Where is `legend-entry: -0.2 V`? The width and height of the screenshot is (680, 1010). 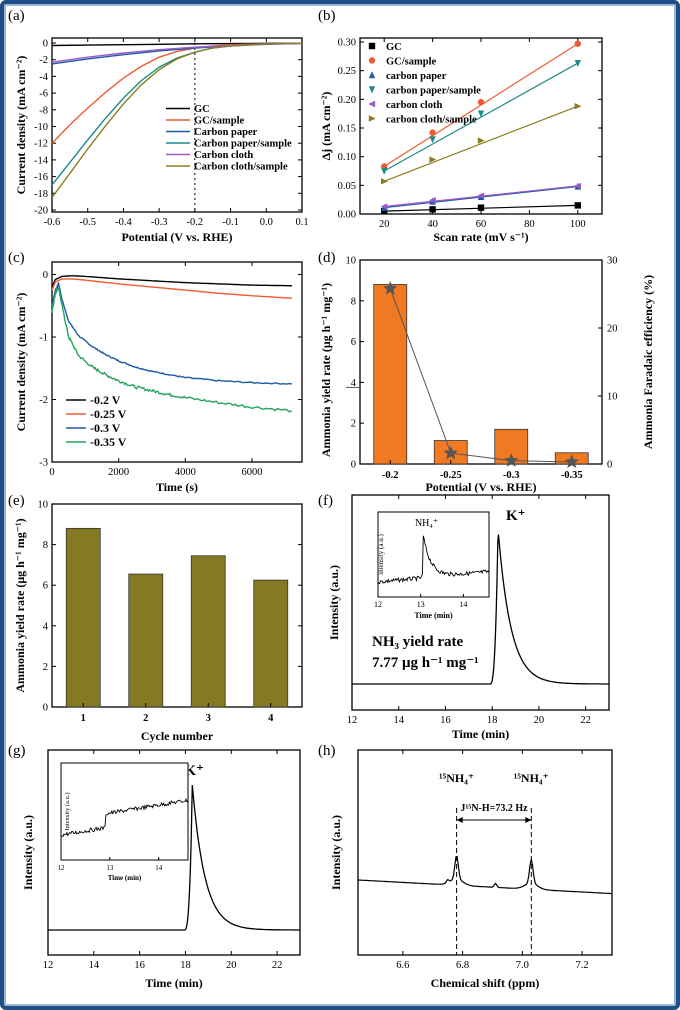
legend-entry: -0.2 V is located at coordinates (105, 400).